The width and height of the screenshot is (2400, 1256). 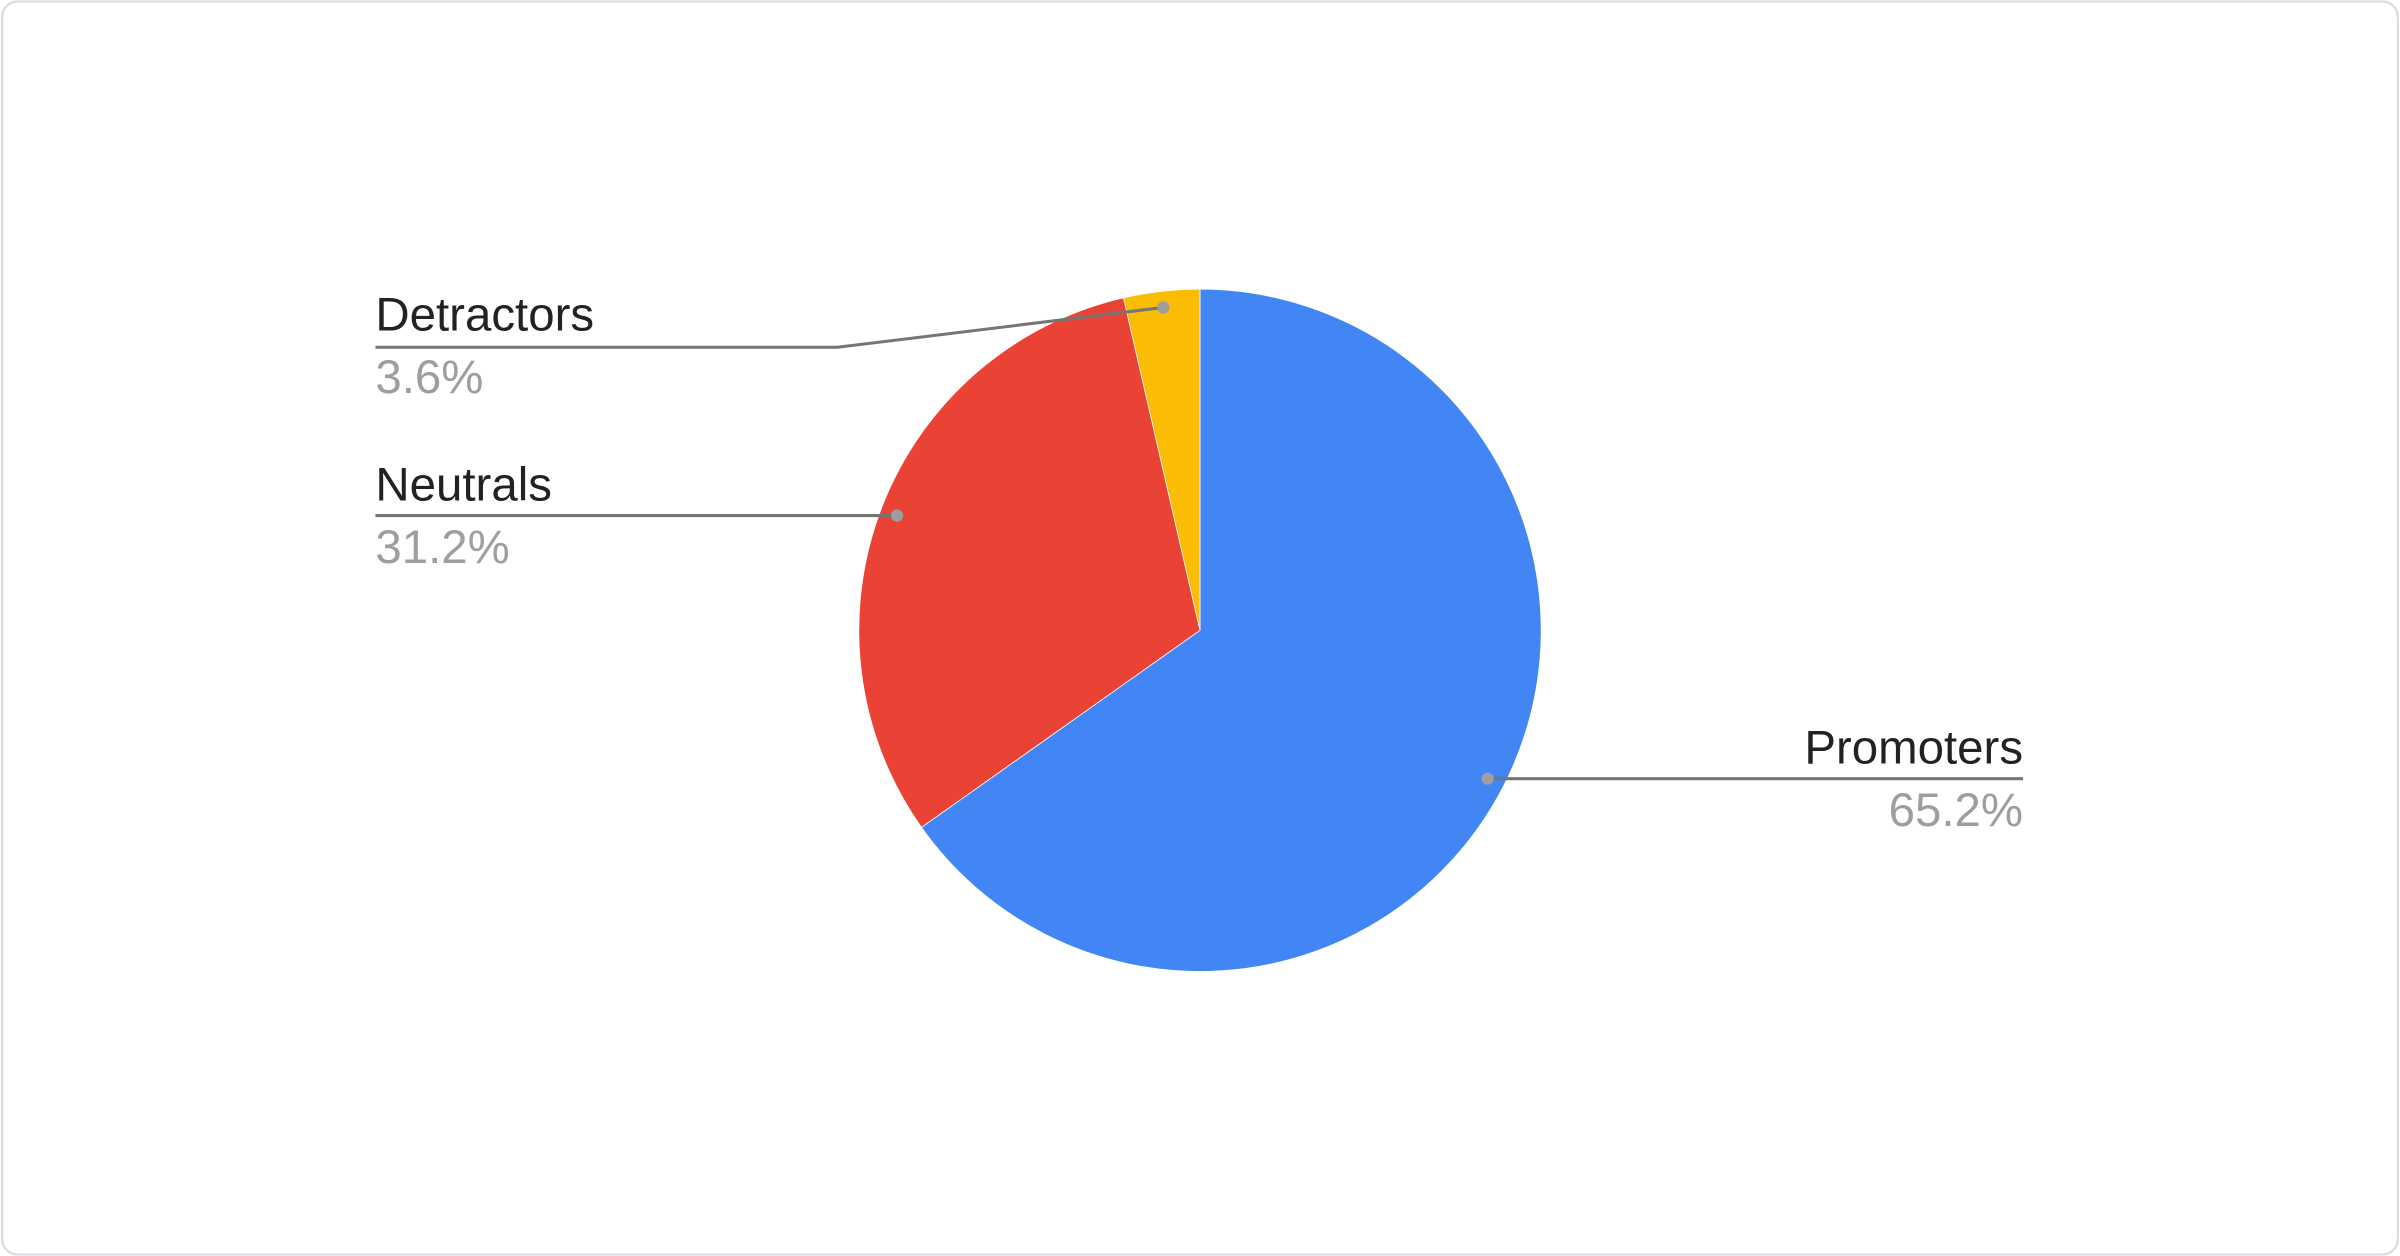 I want to click on data-label-detractors: Detractors 3.6%, so click(x=772, y=346).